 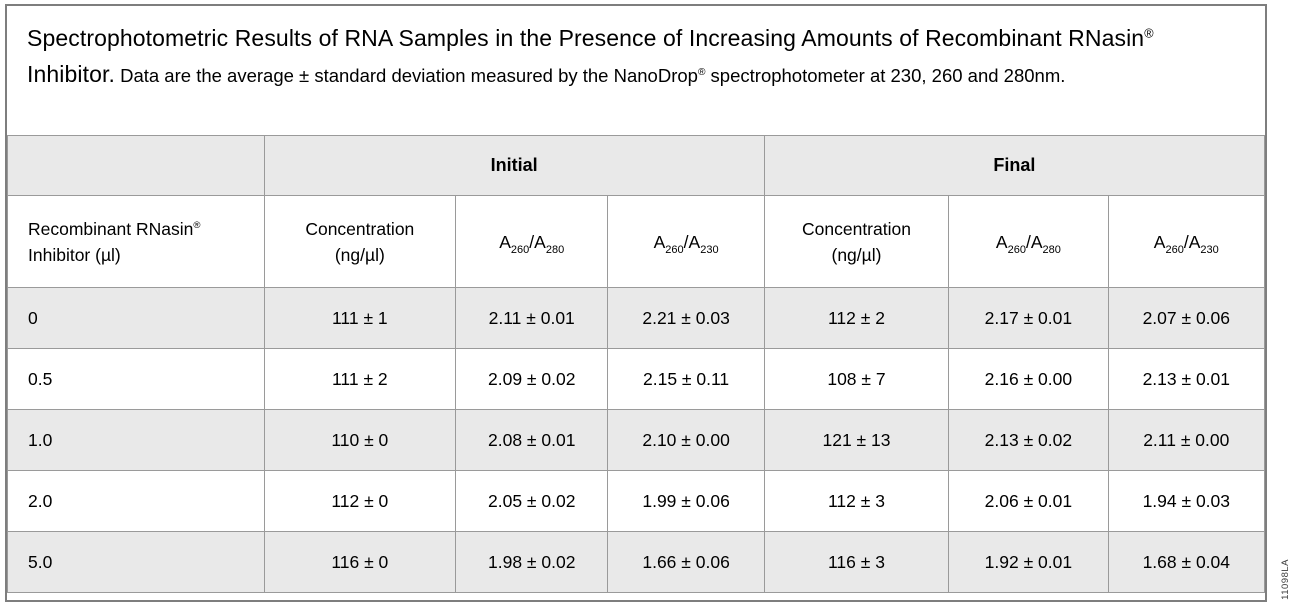 What do you see at coordinates (1028, 440) in the screenshot?
I see `cell-final-a260-a280: 2.13 ± 0.02` at bounding box center [1028, 440].